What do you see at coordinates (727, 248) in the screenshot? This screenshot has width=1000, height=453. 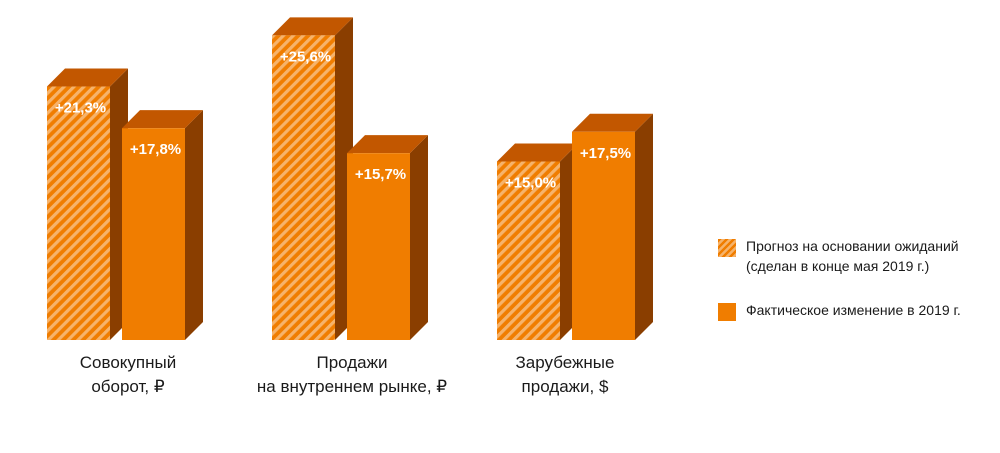 I see `legend-swatch-hatched` at bounding box center [727, 248].